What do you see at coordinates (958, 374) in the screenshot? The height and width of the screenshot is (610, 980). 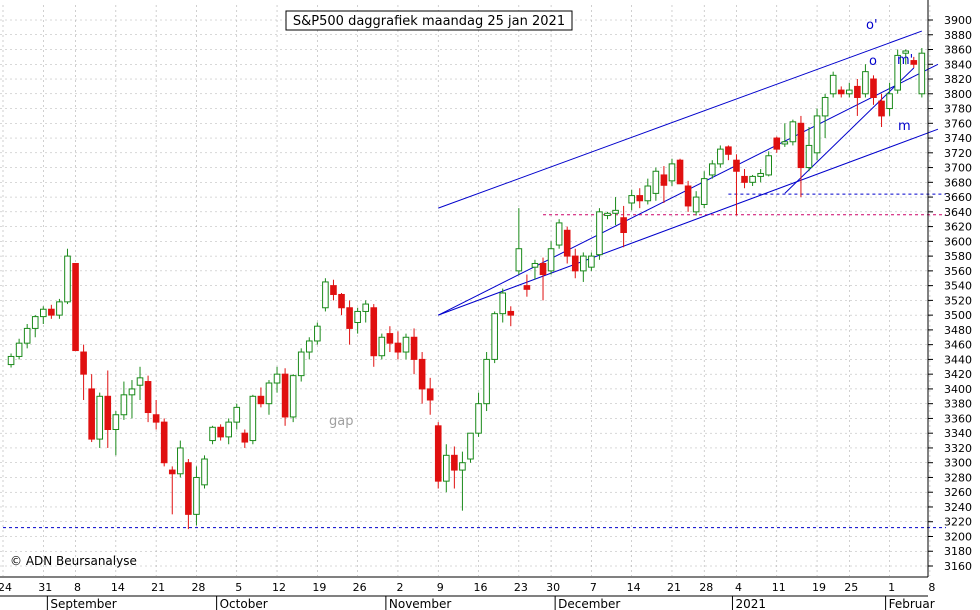 I see `y-tick-label: 3420` at bounding box center [958, 374].